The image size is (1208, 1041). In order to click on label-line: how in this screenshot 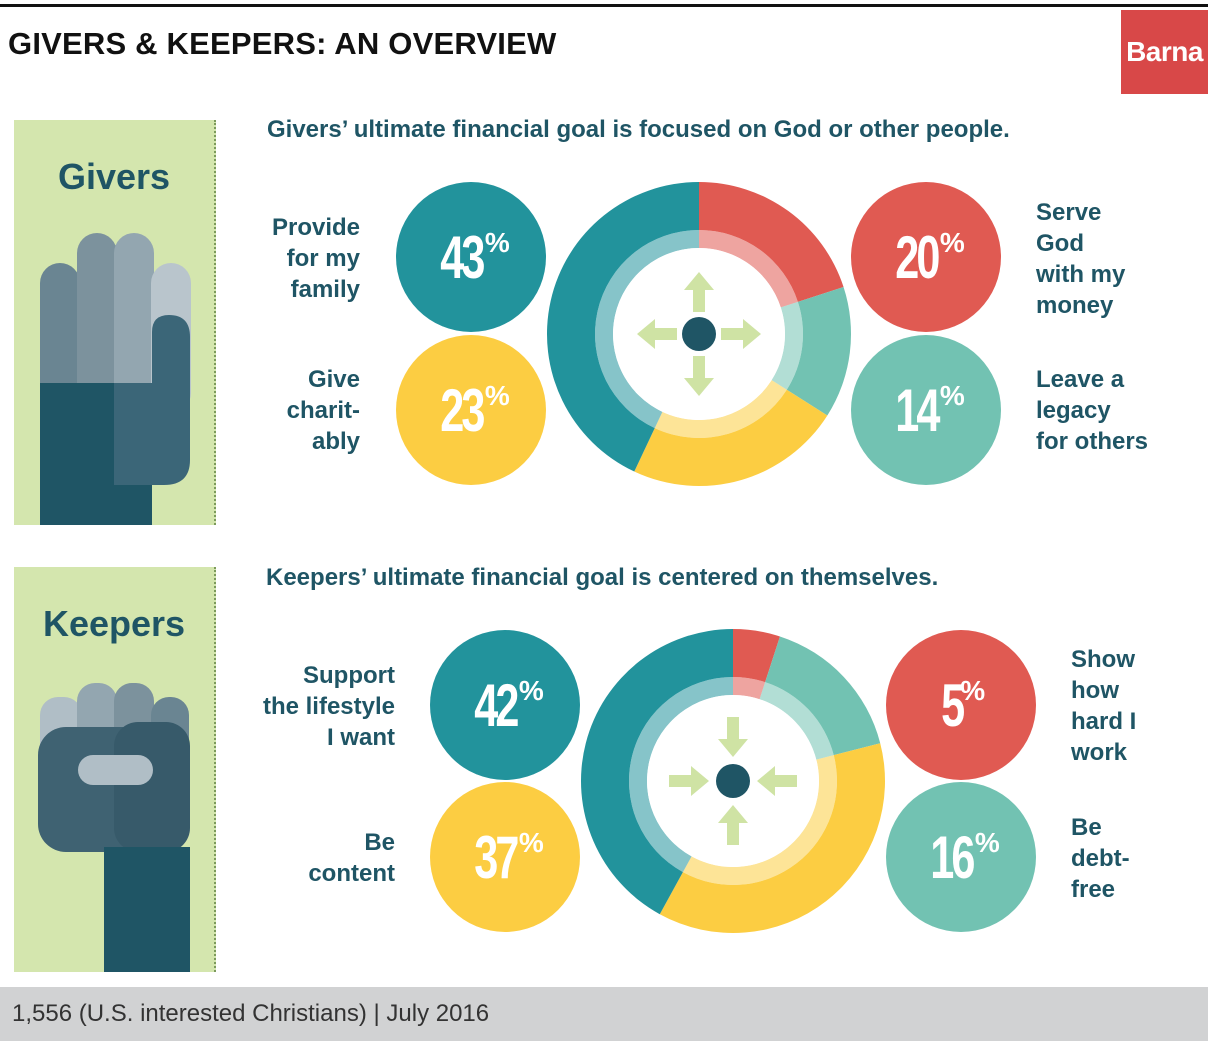, I will do `click(1095, 690)`.